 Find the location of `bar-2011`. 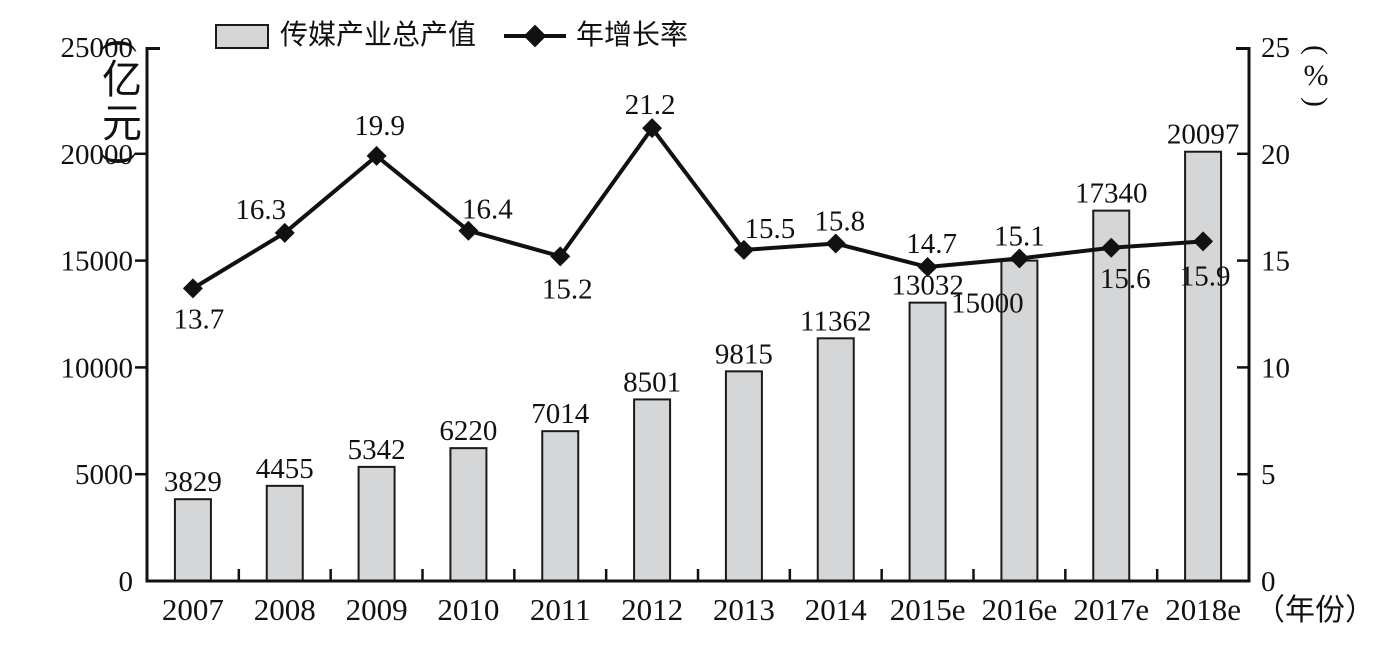

bar-2011 is located at coordinates (560, 506).